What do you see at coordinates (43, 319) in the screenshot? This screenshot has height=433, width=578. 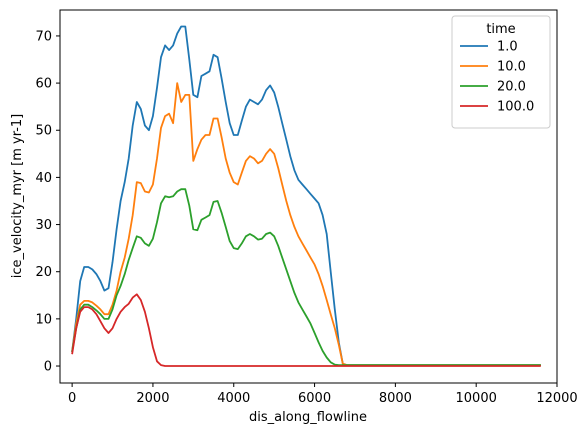 I see `y-tick-label: 10` at bounding box center [43, 319].